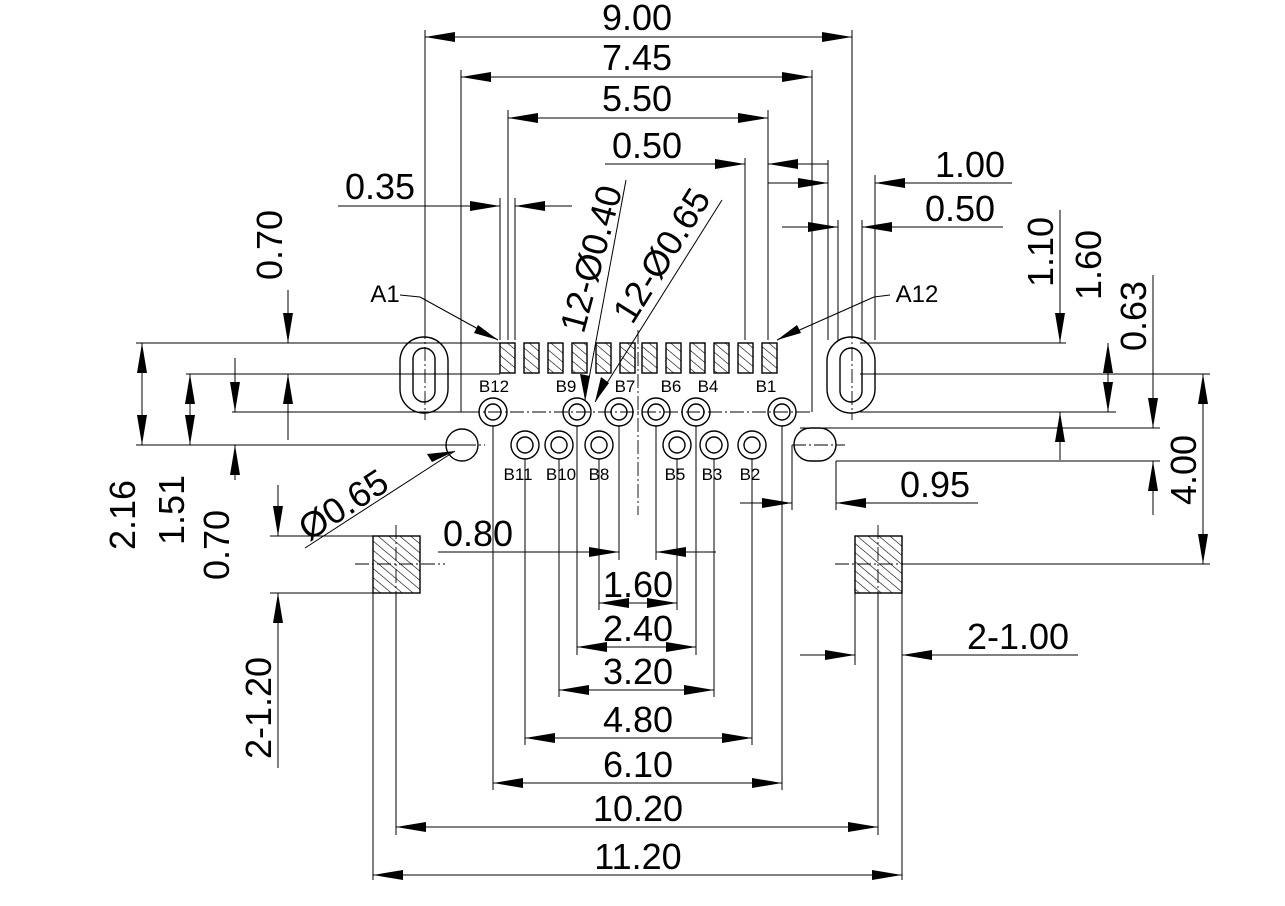  Describe the element at coordinates (708, 386) in the screenshot. I see `pin-label-b4: B4` at that location.